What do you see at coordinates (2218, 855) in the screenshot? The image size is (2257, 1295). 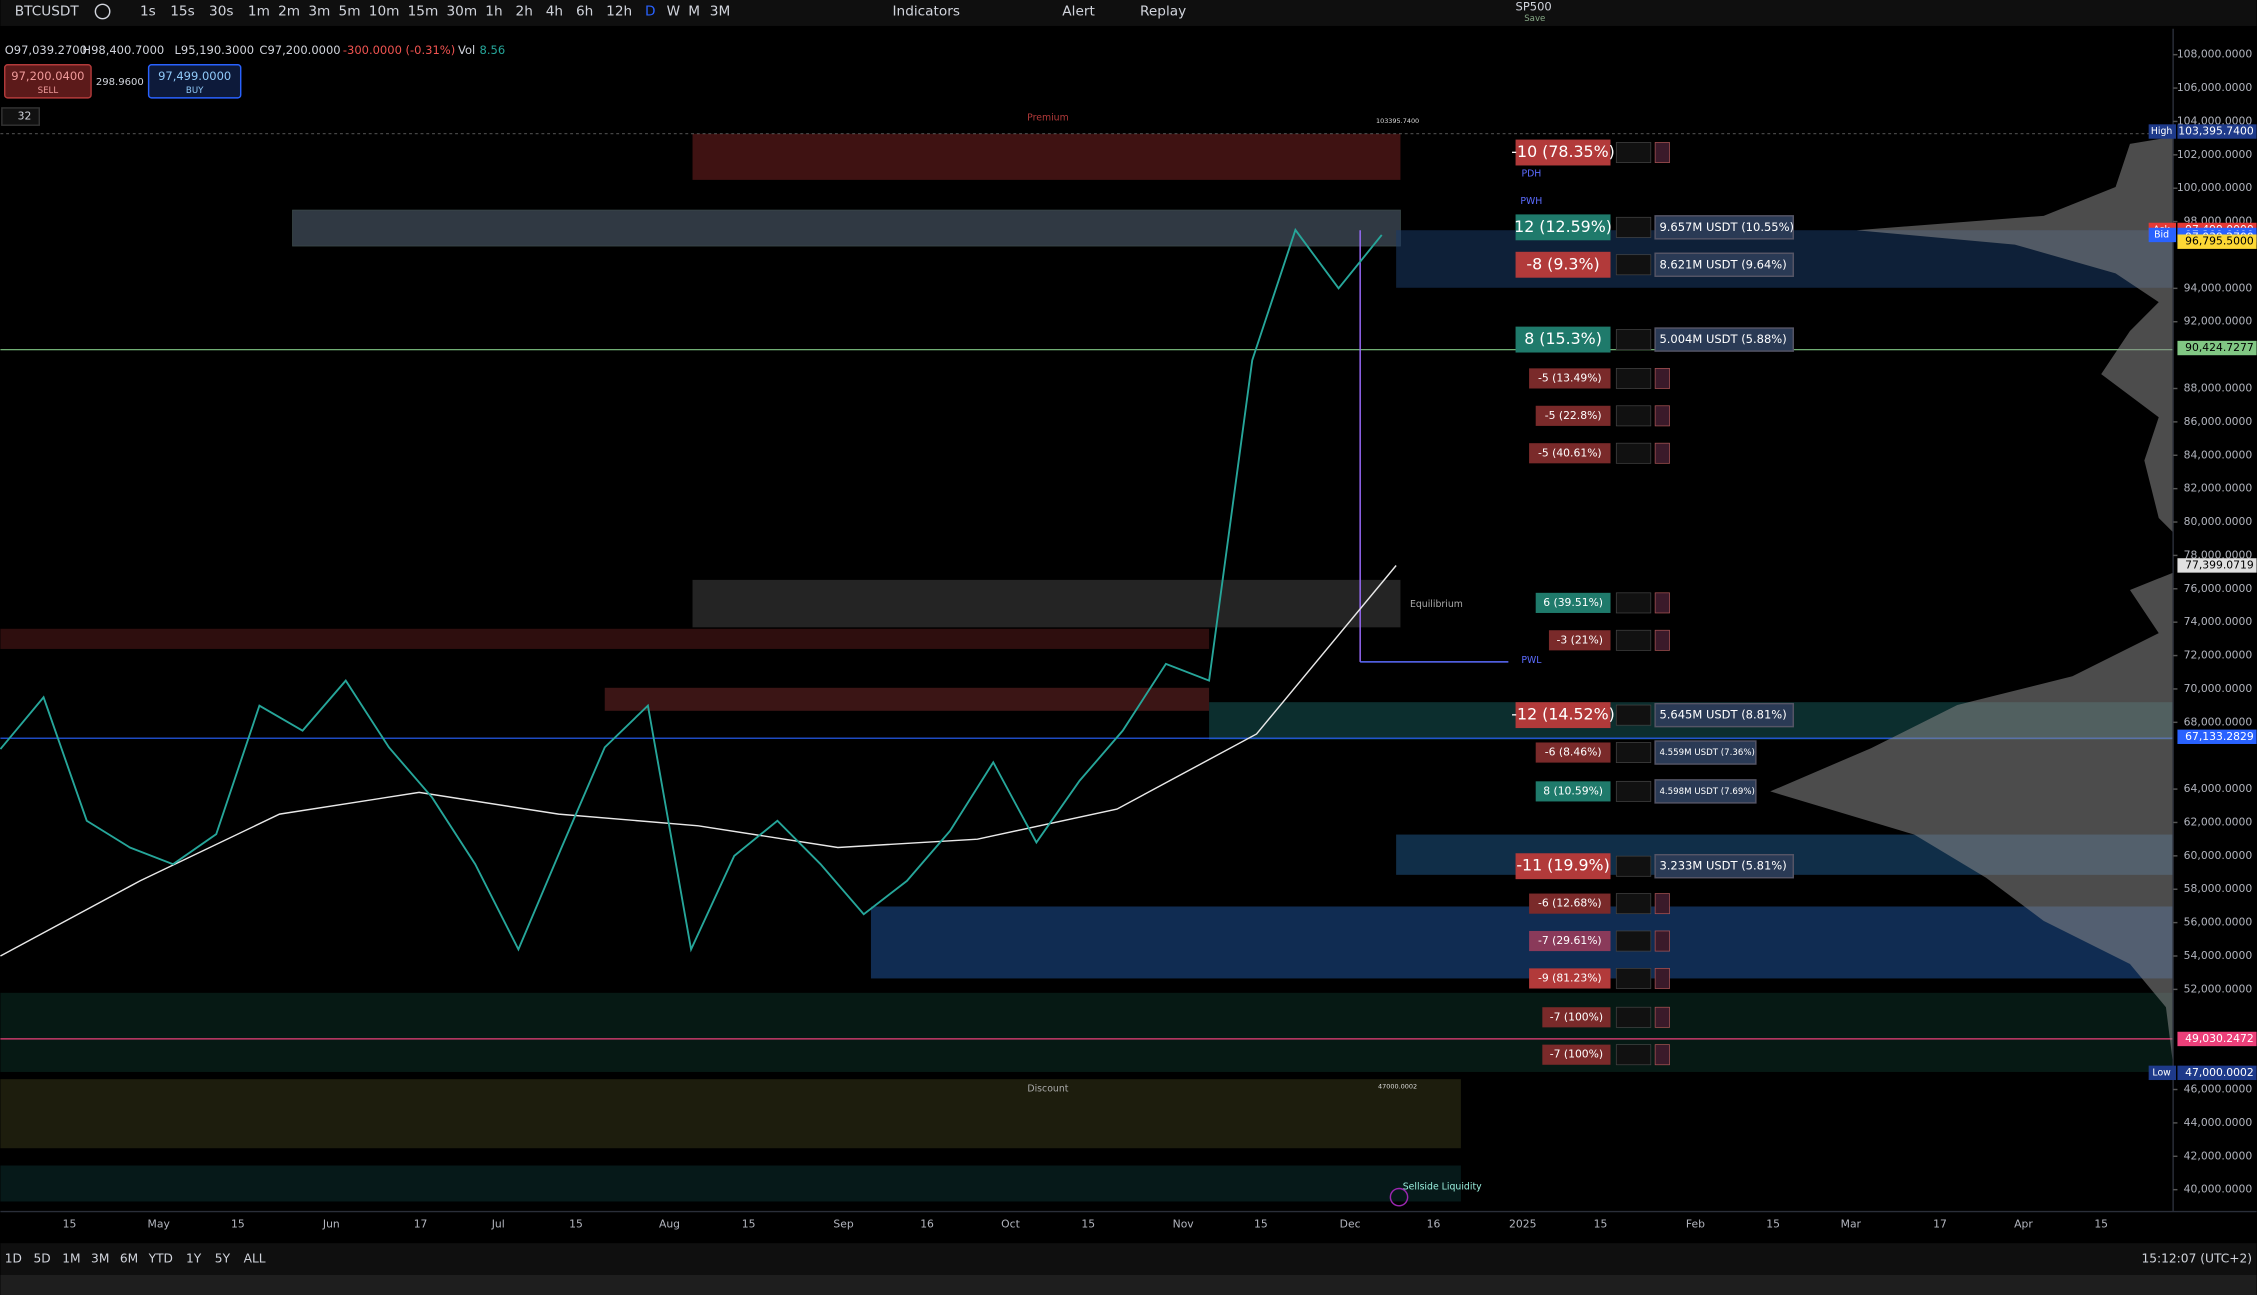 I see `y-tick-label: 60,000.0000` at bounding box center [2218, 855].